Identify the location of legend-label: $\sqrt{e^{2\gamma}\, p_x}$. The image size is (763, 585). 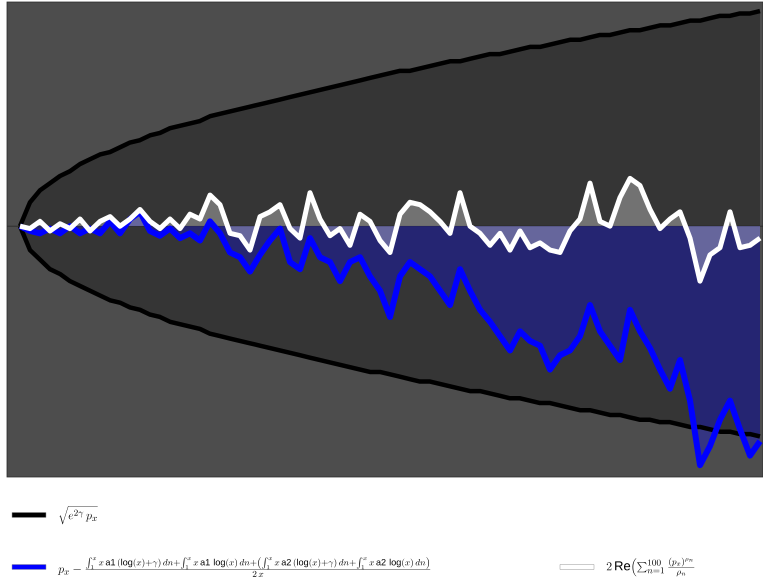
(78, 515).